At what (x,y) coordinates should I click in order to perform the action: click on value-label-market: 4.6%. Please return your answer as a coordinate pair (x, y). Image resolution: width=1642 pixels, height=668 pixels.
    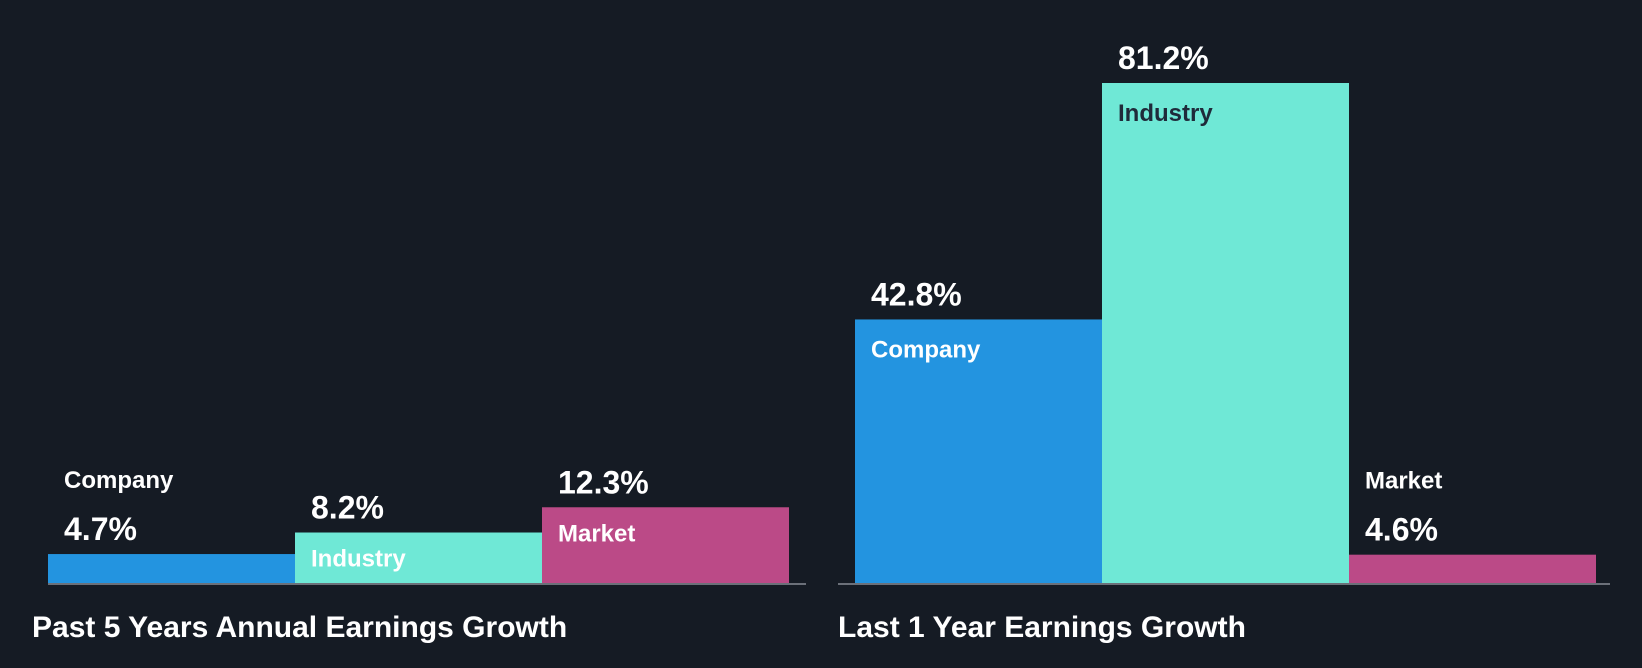
    Looking at the image, I should click on (1401, 530).